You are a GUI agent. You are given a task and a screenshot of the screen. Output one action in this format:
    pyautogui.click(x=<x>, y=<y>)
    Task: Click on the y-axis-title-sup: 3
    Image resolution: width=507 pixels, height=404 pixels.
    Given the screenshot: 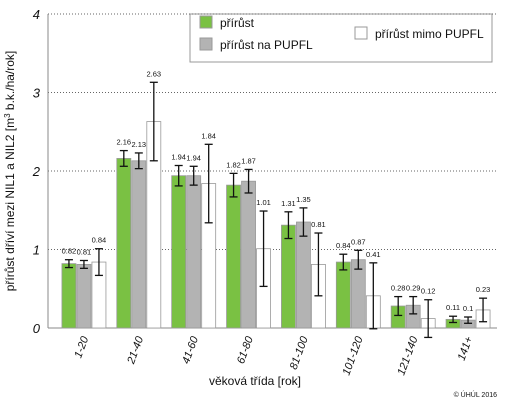 What is the action you would take?
    pyautogui.click(x=7, y=115)
    